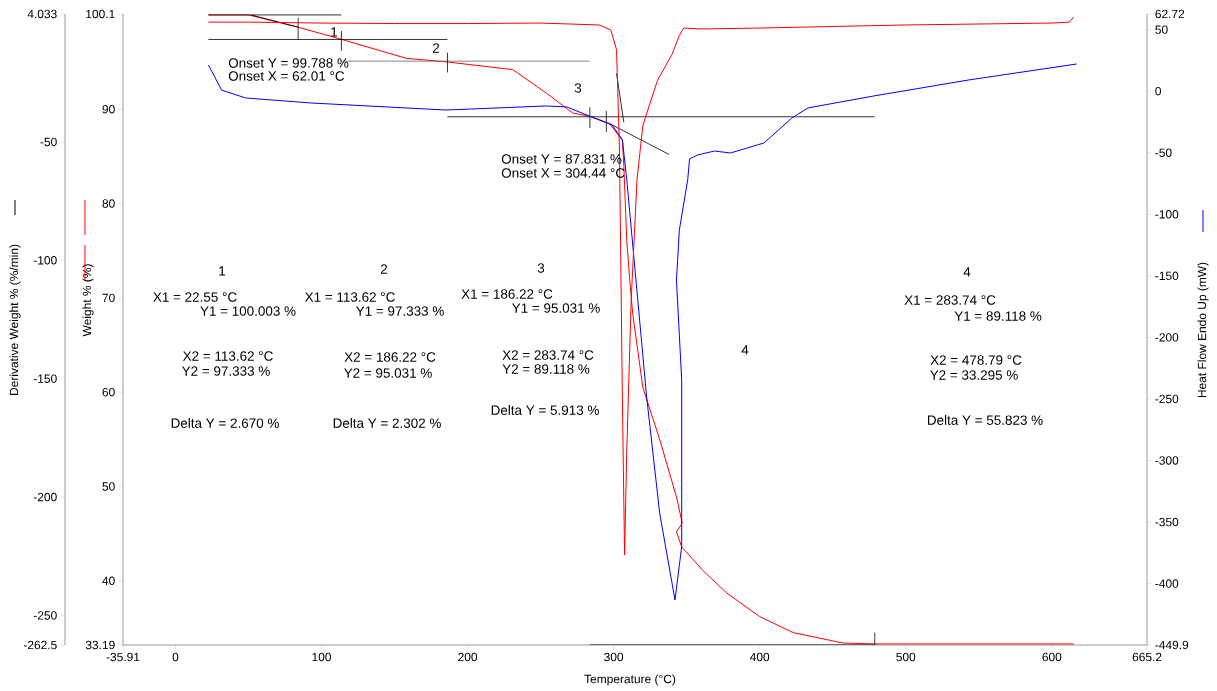  I want to click on annotation: Delta Y = 55.823 %, so click(985, 420).